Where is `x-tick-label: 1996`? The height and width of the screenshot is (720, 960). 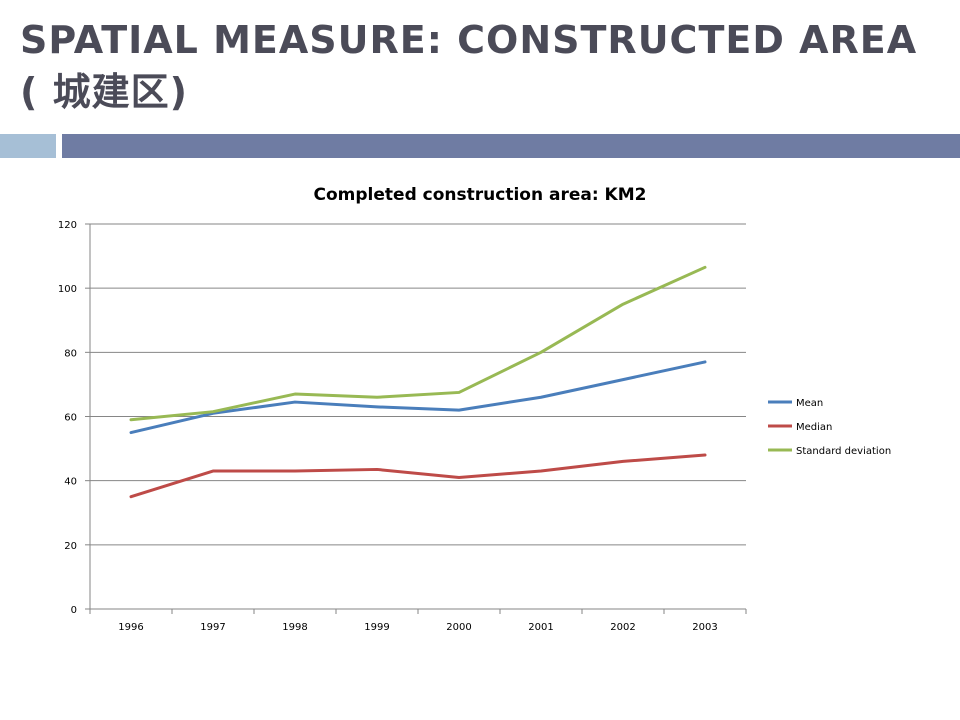
x-tick-label: 1996 is located at coordinates (130, 627).